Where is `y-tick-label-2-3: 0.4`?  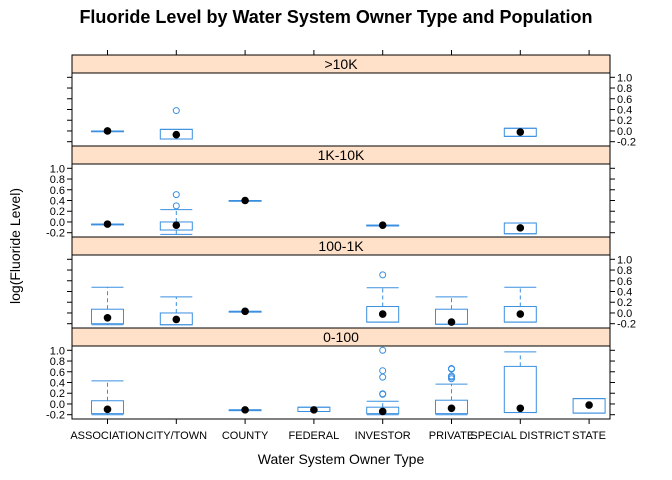
y-tick-label-2-3: 0.4 is located at coordinates (624, 293).